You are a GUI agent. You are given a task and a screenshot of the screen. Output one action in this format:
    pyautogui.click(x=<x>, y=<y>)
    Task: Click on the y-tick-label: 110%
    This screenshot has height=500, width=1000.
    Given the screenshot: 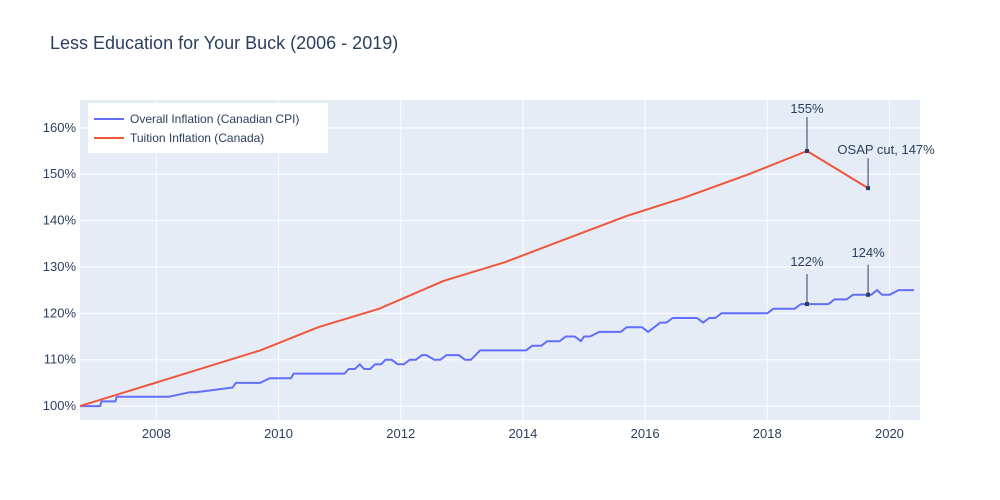 What is the action you would take?
    pyautogui.click(x=60, y=359)
    